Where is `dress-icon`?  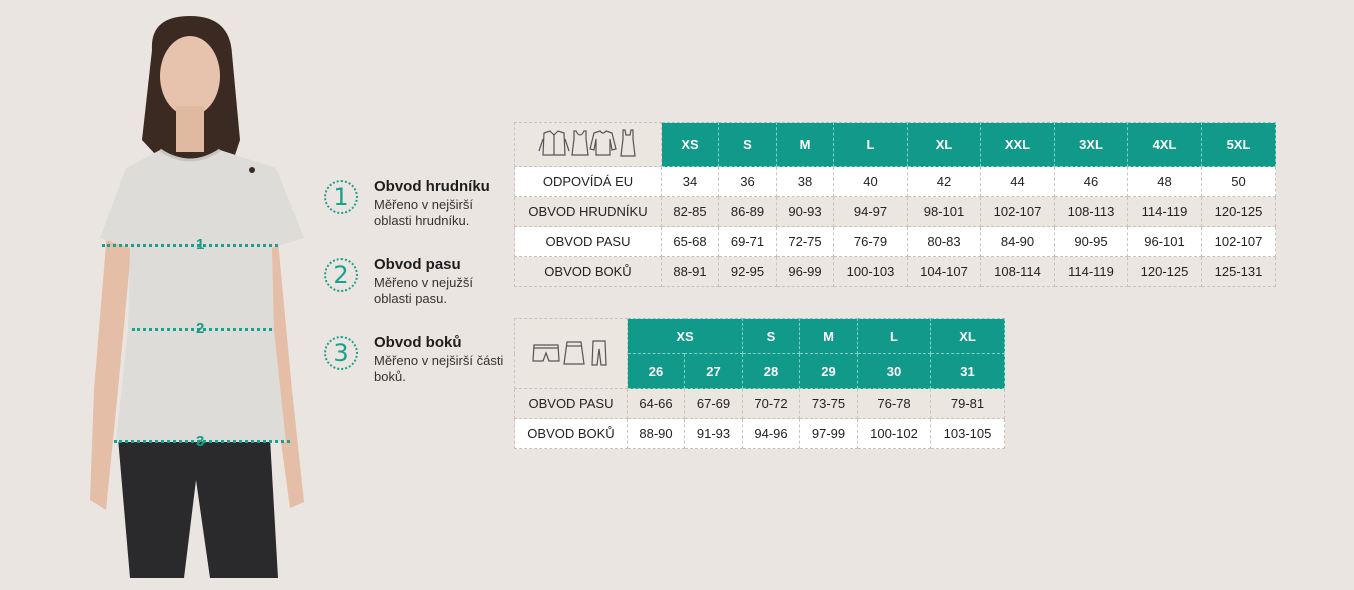 dress-icon is located at coordinates (628, 143).